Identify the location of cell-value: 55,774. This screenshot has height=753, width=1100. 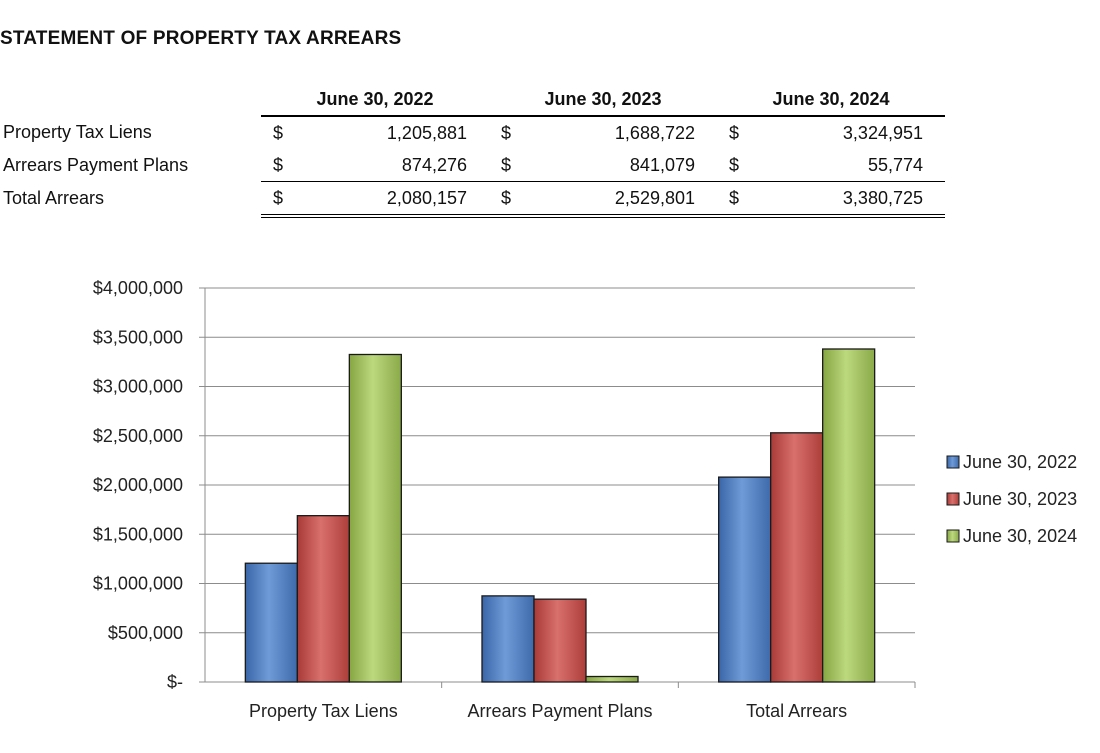
(854, 165).